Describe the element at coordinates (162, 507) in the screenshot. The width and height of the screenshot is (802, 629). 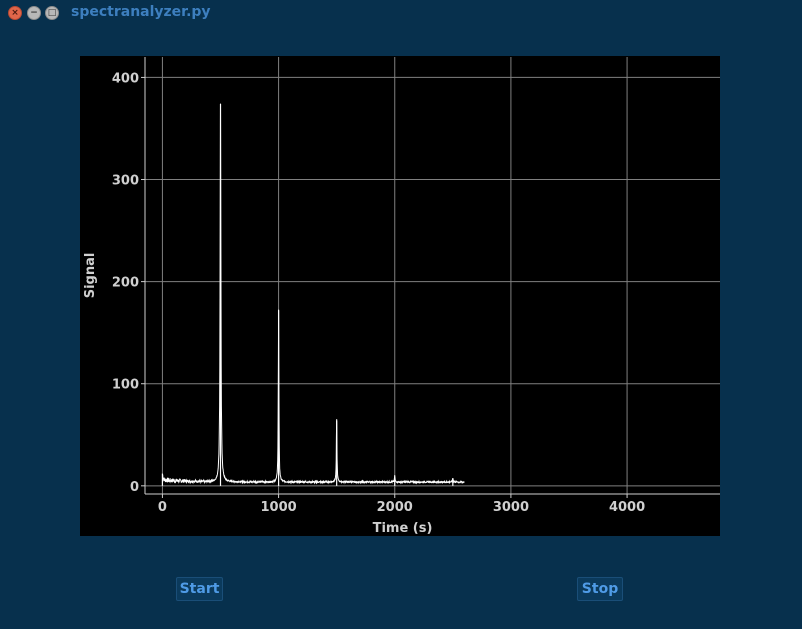
I see `x-tick-label: 0` at that location.